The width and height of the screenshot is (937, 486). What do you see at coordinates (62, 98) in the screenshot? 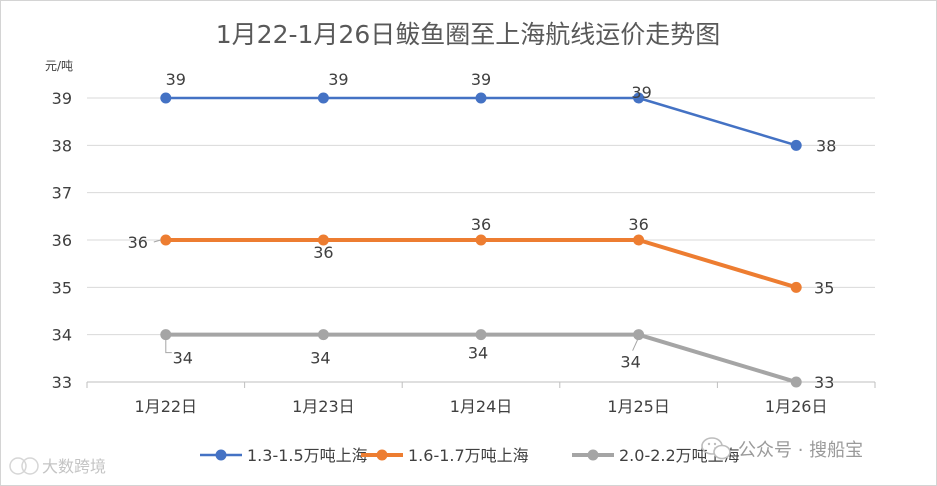
I see `y-tick-label: 39` at bounding box center [62, 98].